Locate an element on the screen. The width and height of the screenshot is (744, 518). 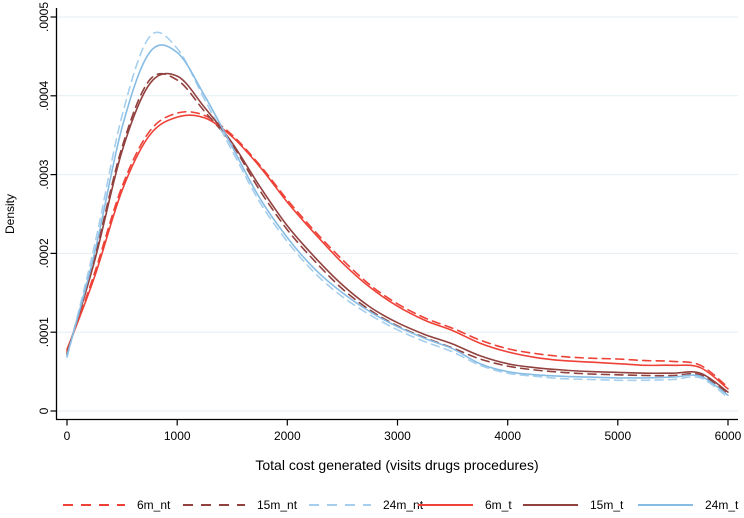
legend-item-15m_nt: 15m_nt is located at coordinates (240, 505).